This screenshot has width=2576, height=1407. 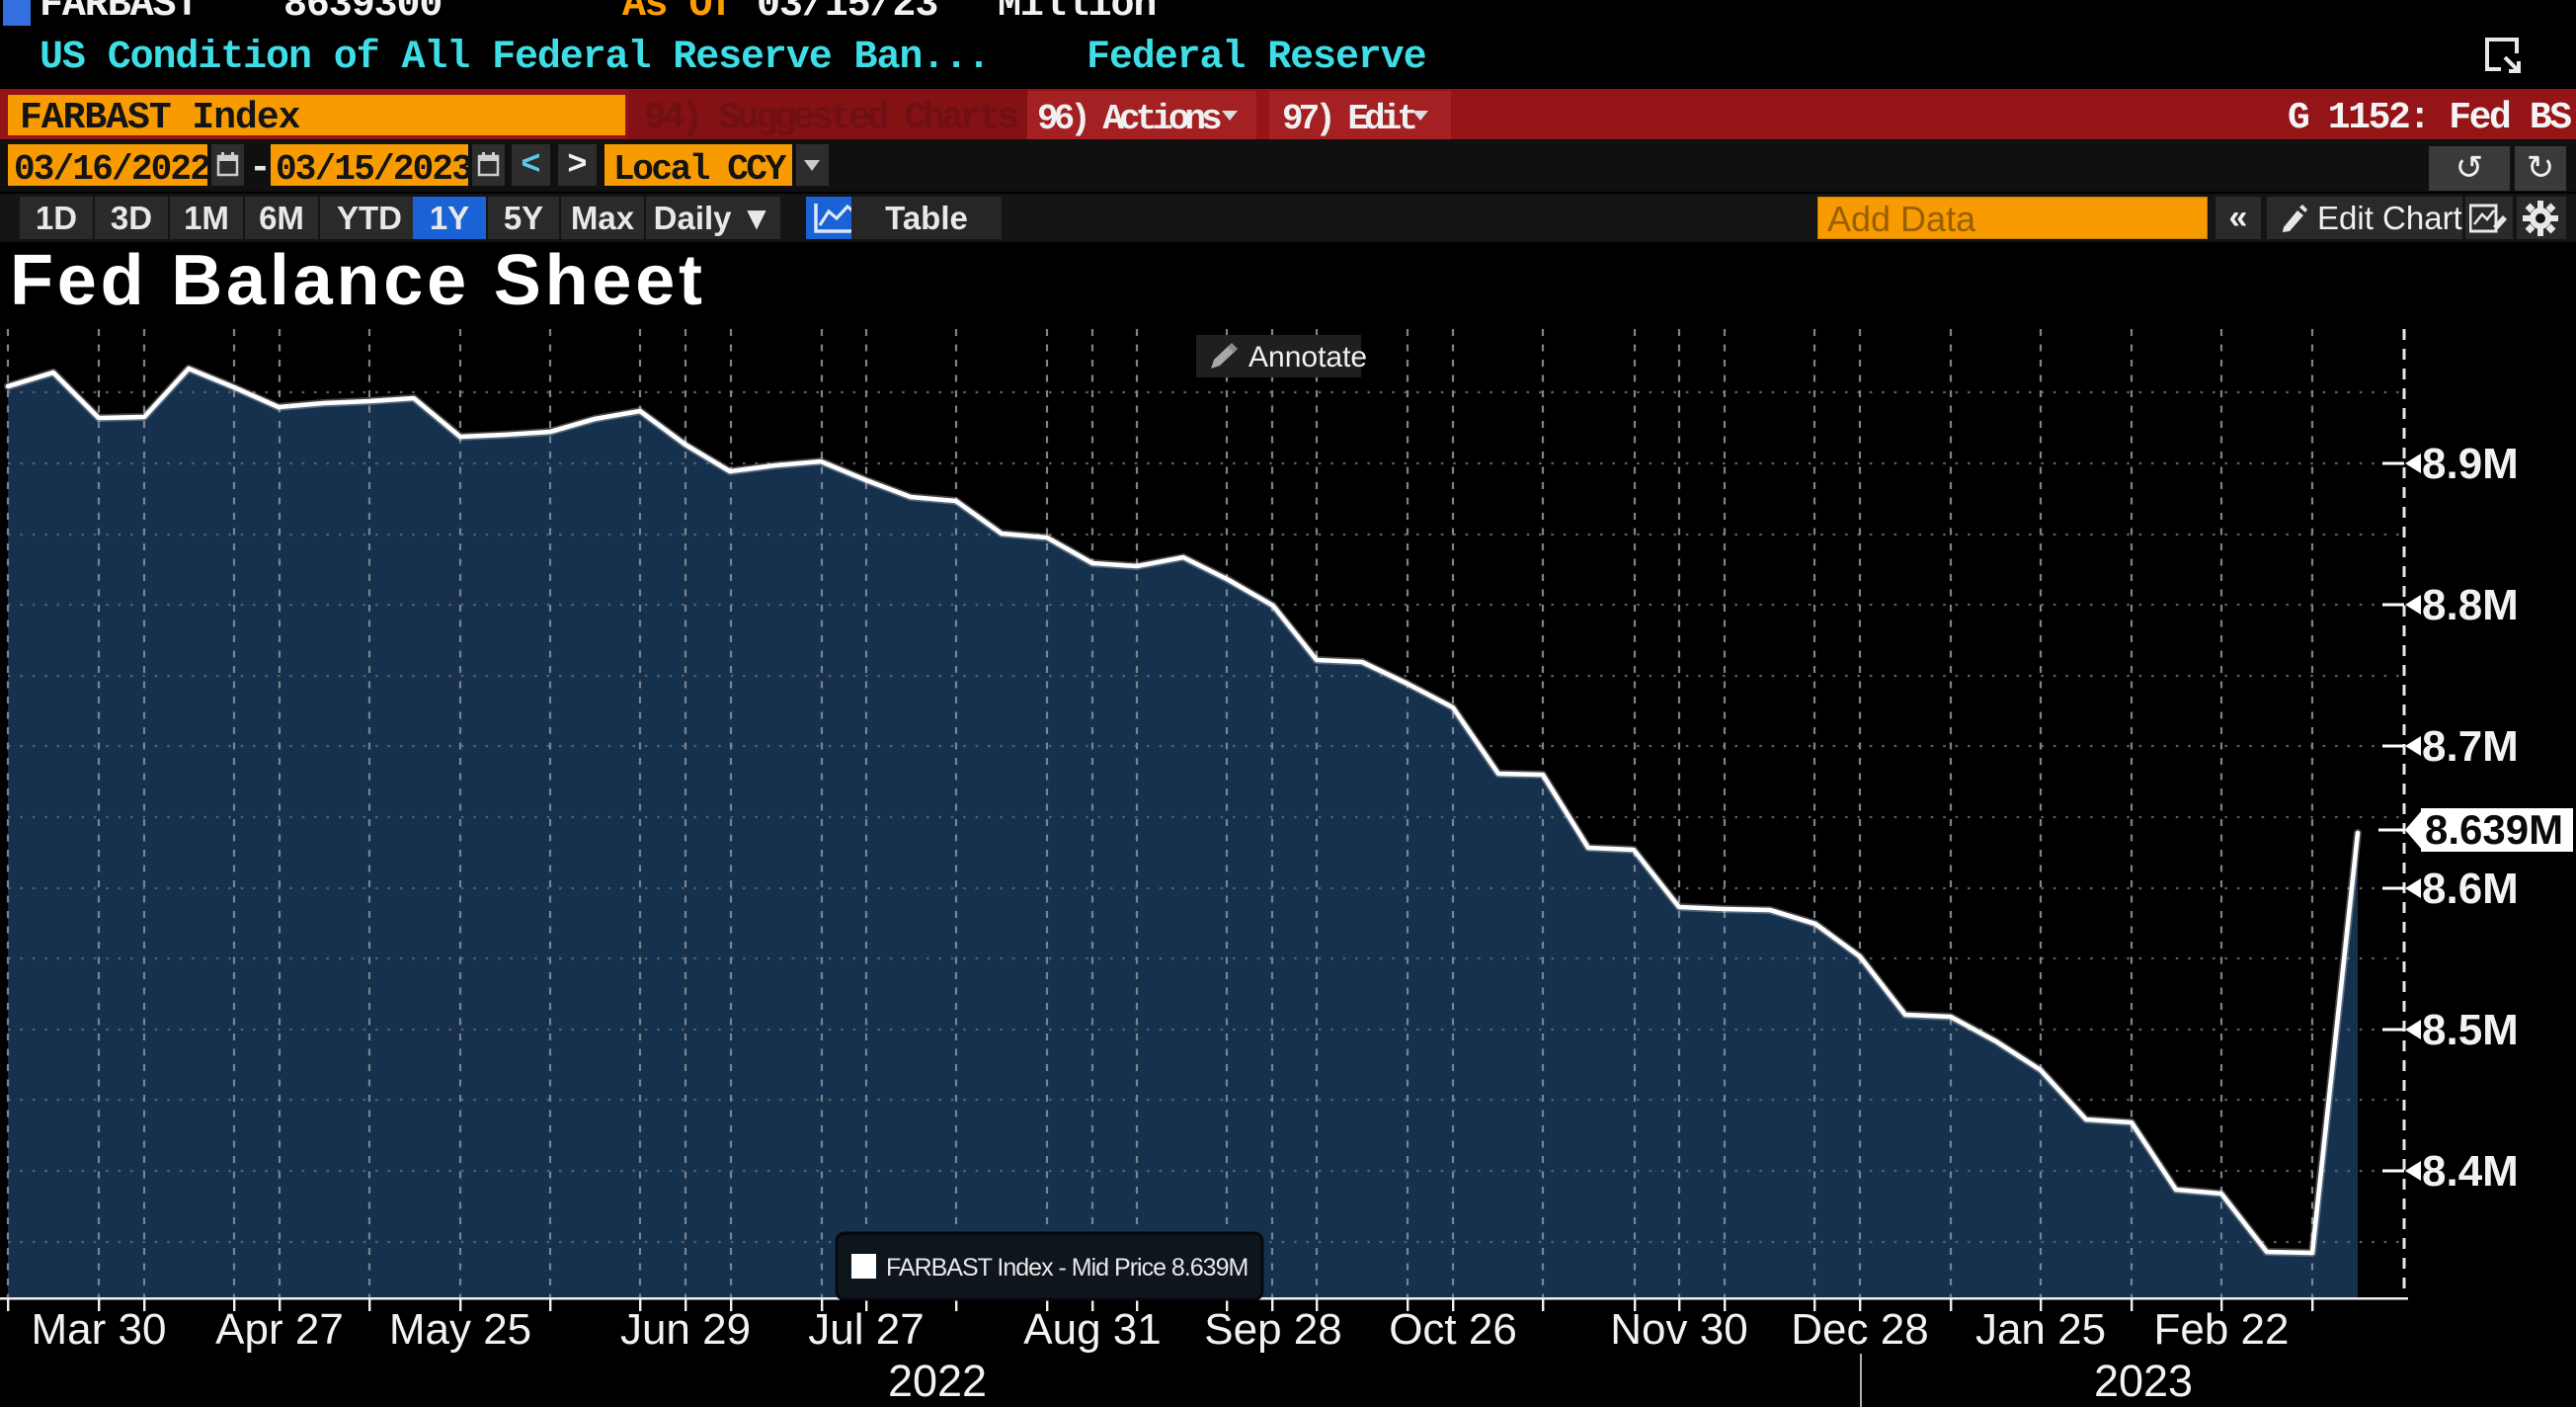 I want to click on svg-text: Feb 22, so click(x=2222, y=1329).